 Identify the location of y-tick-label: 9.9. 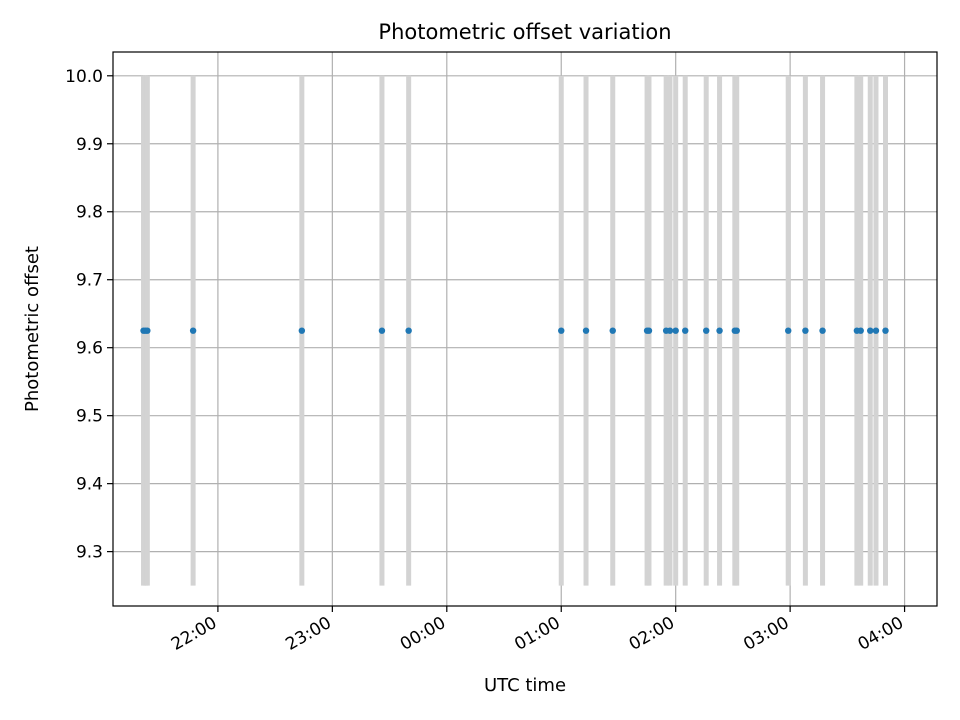
(89, 145).